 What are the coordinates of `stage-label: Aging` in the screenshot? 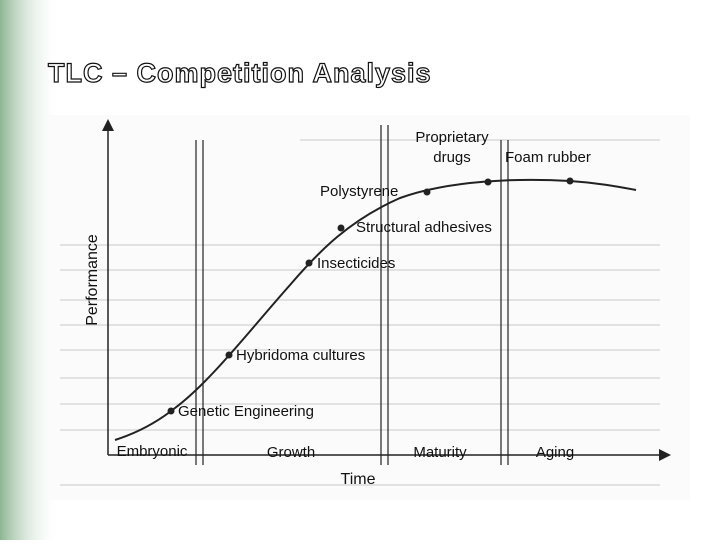 It's located at (555, 452).